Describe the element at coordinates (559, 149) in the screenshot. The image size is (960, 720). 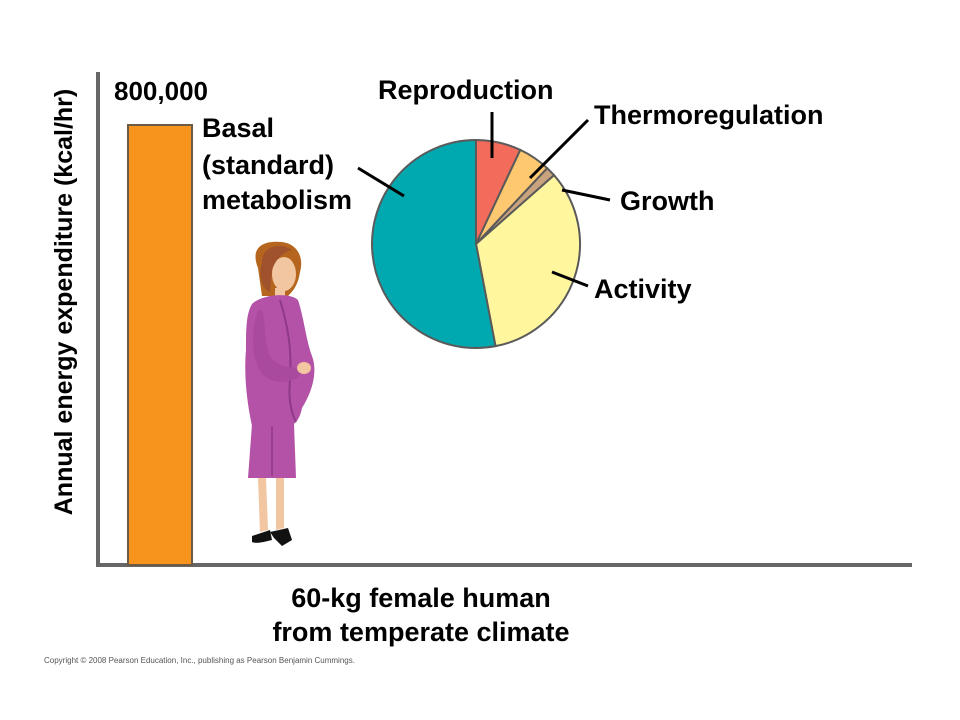
I see `leader-thermoregulation` at that location.